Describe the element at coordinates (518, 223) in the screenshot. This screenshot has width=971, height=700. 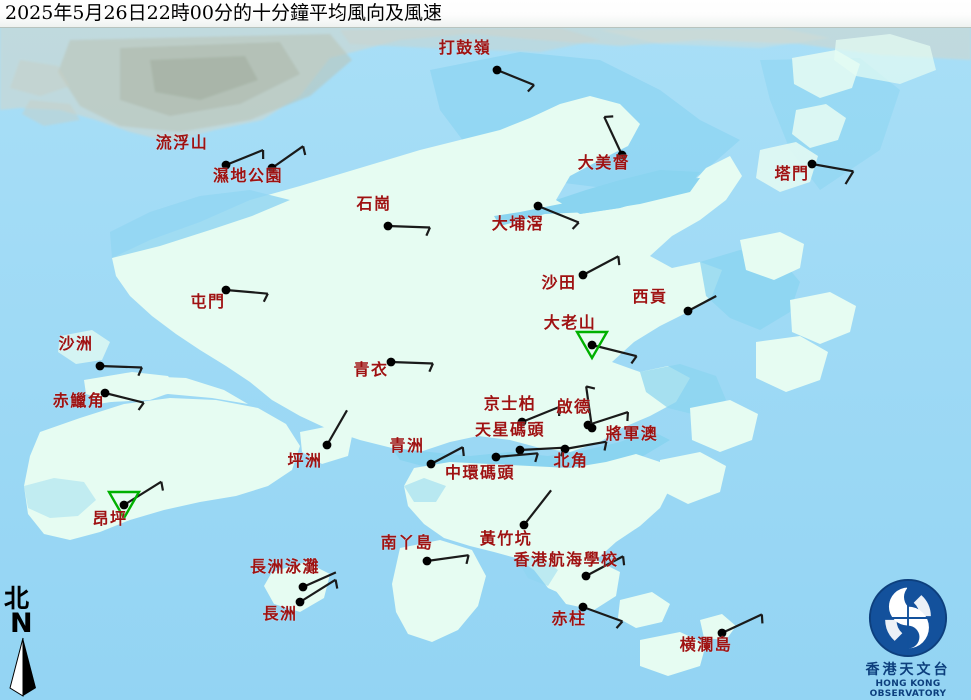
I see `station-label: 大埔滘` at that location.